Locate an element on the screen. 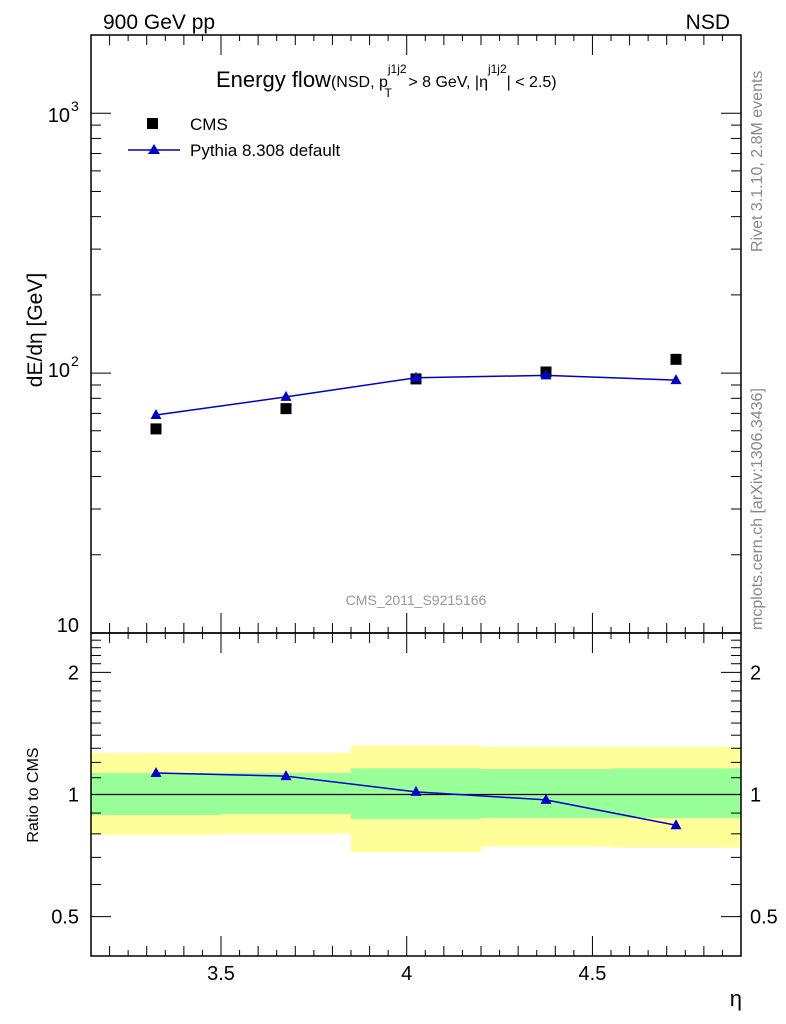 The width and height of the screenshot is (786, 1024). ytick-label-1000-exp: 3 is located at coordinates (75, 106).